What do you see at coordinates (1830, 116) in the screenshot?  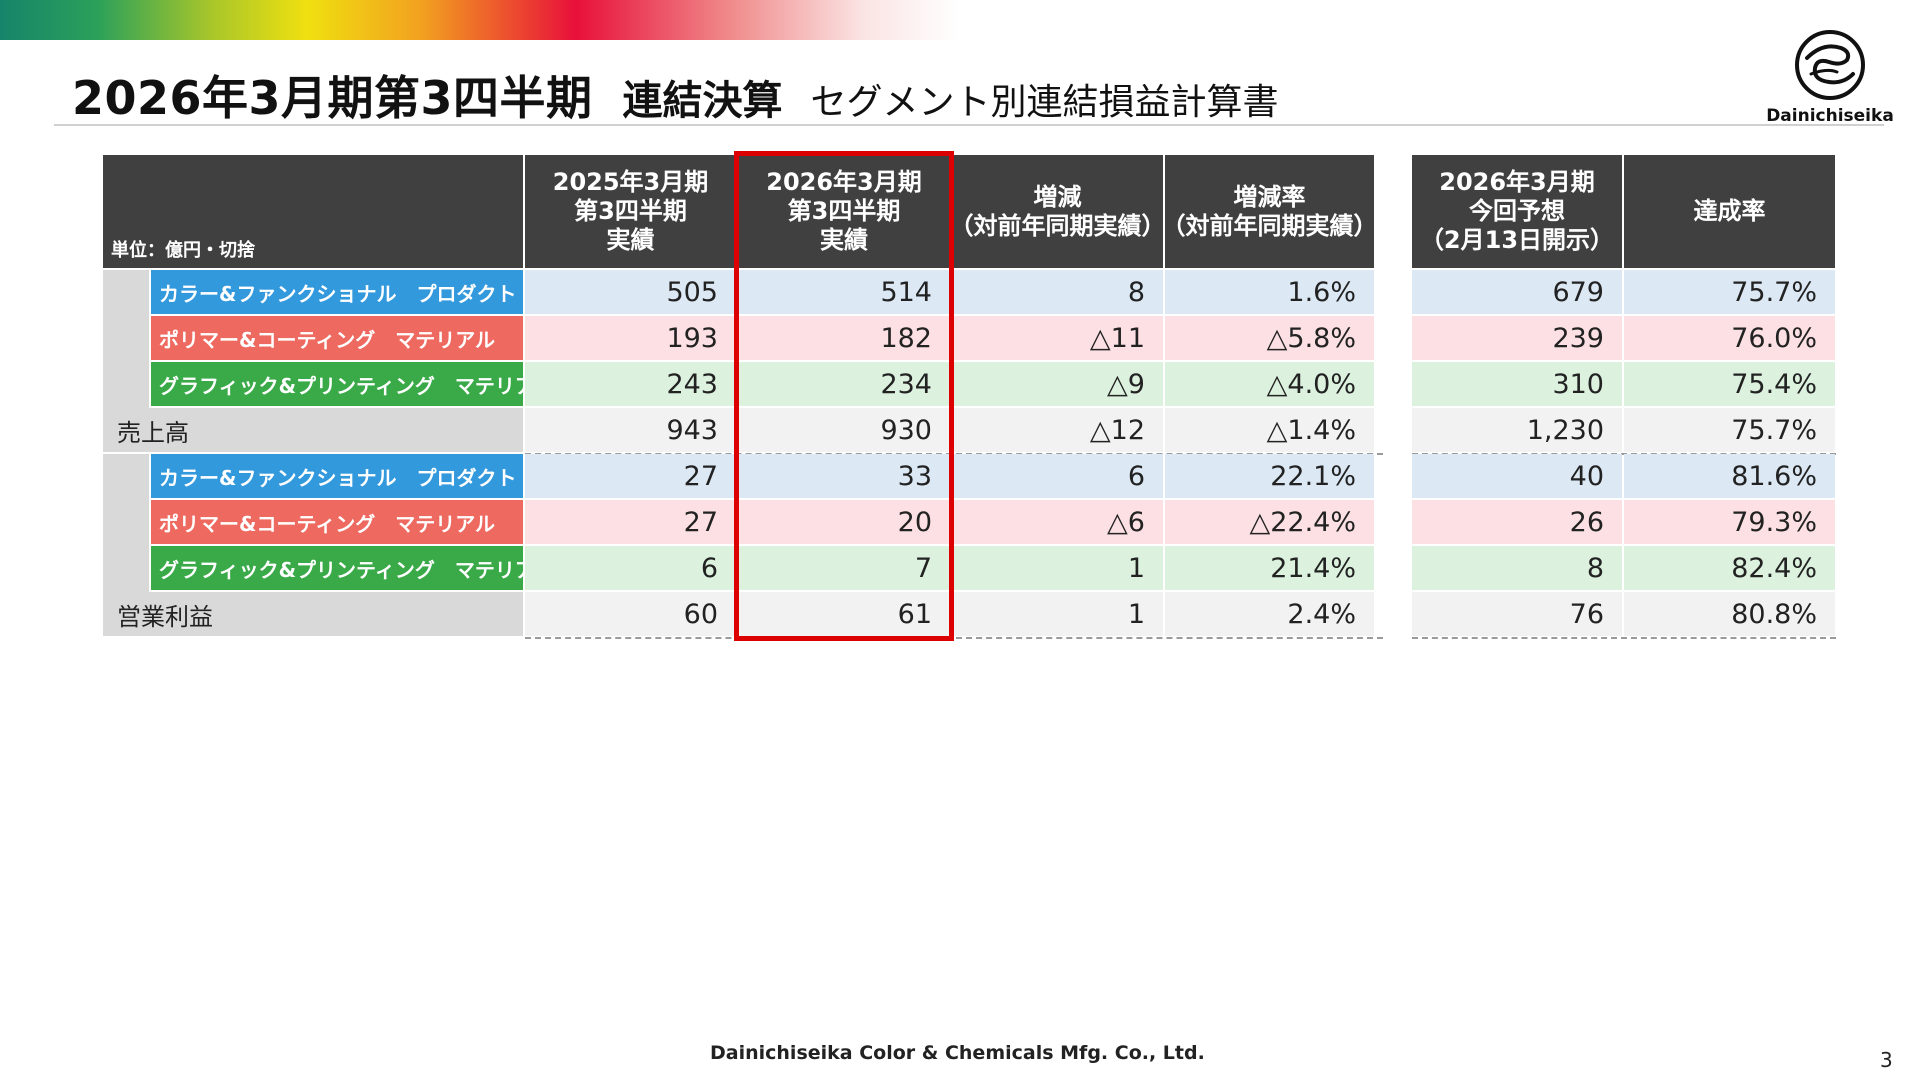 I see `company-logo-text: Dainichiseika` at bounding box center [1830, 116].